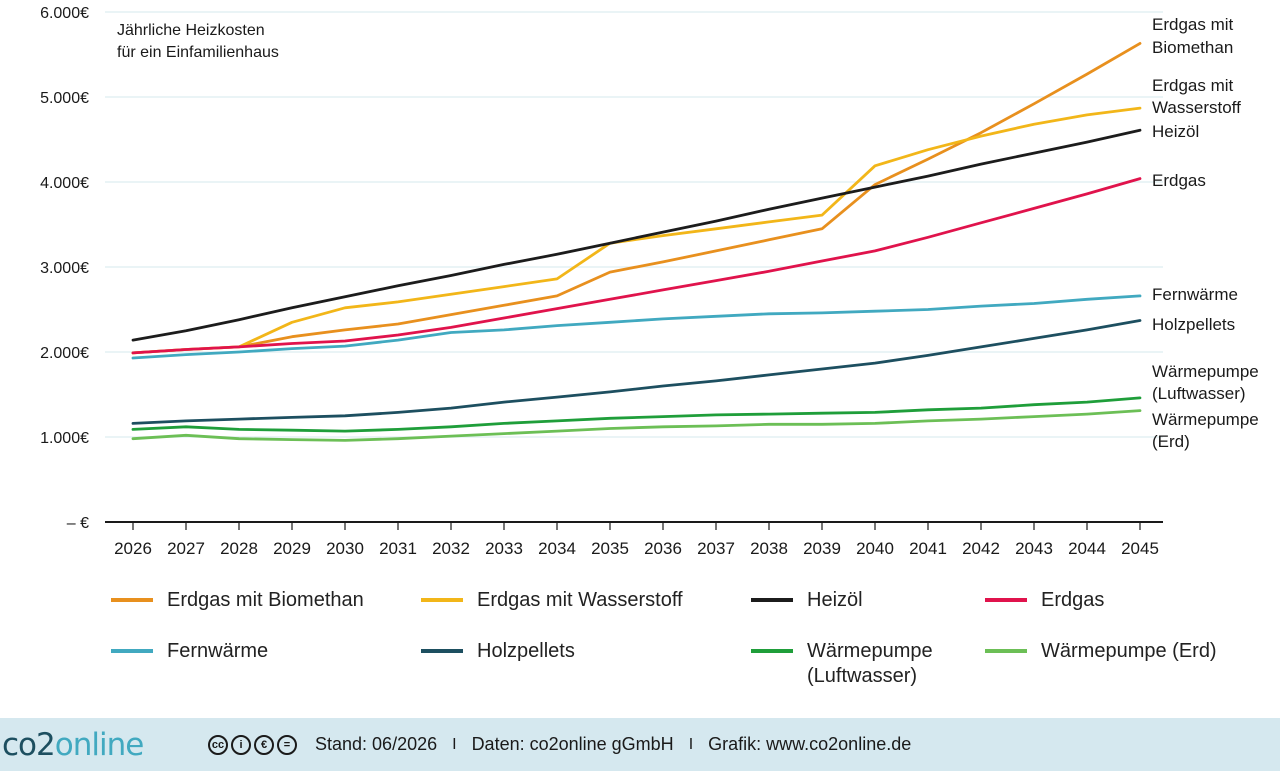 The image size is (1280, 771). Describe the element at coordinates (252, 744) in the screenshot. I see `license-icons: cc i € =` at that location.